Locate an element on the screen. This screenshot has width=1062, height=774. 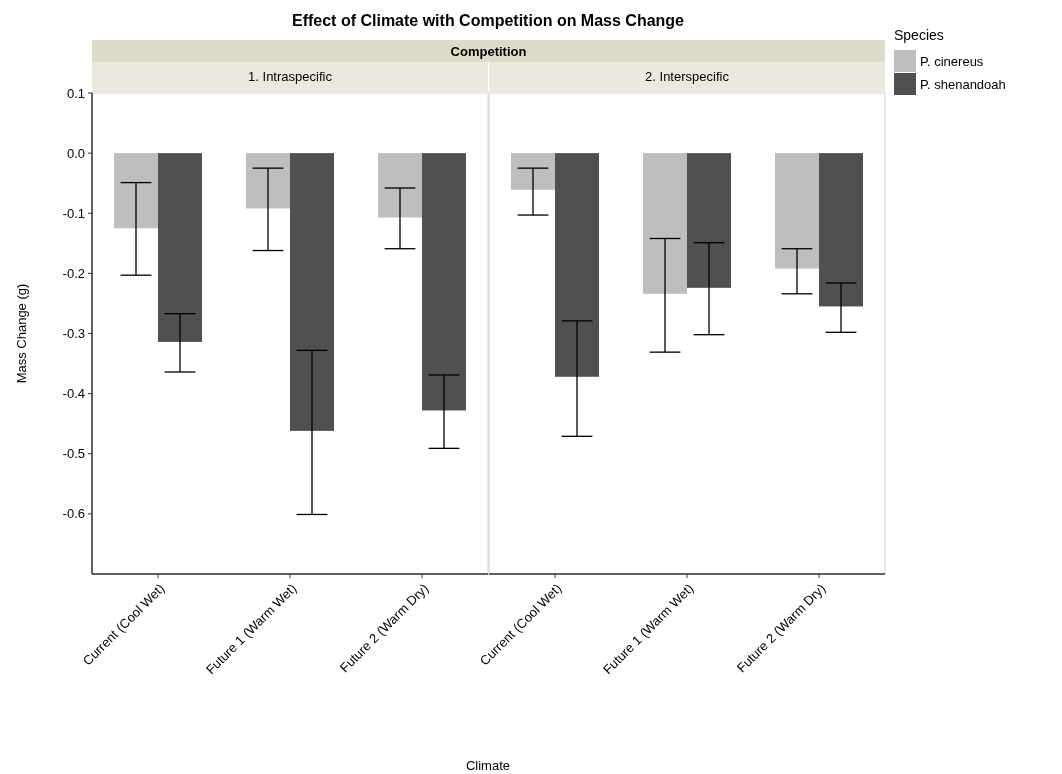
chart-title: Effect of Climate with Competition on Mass Change is located at coordinates (488, 20).